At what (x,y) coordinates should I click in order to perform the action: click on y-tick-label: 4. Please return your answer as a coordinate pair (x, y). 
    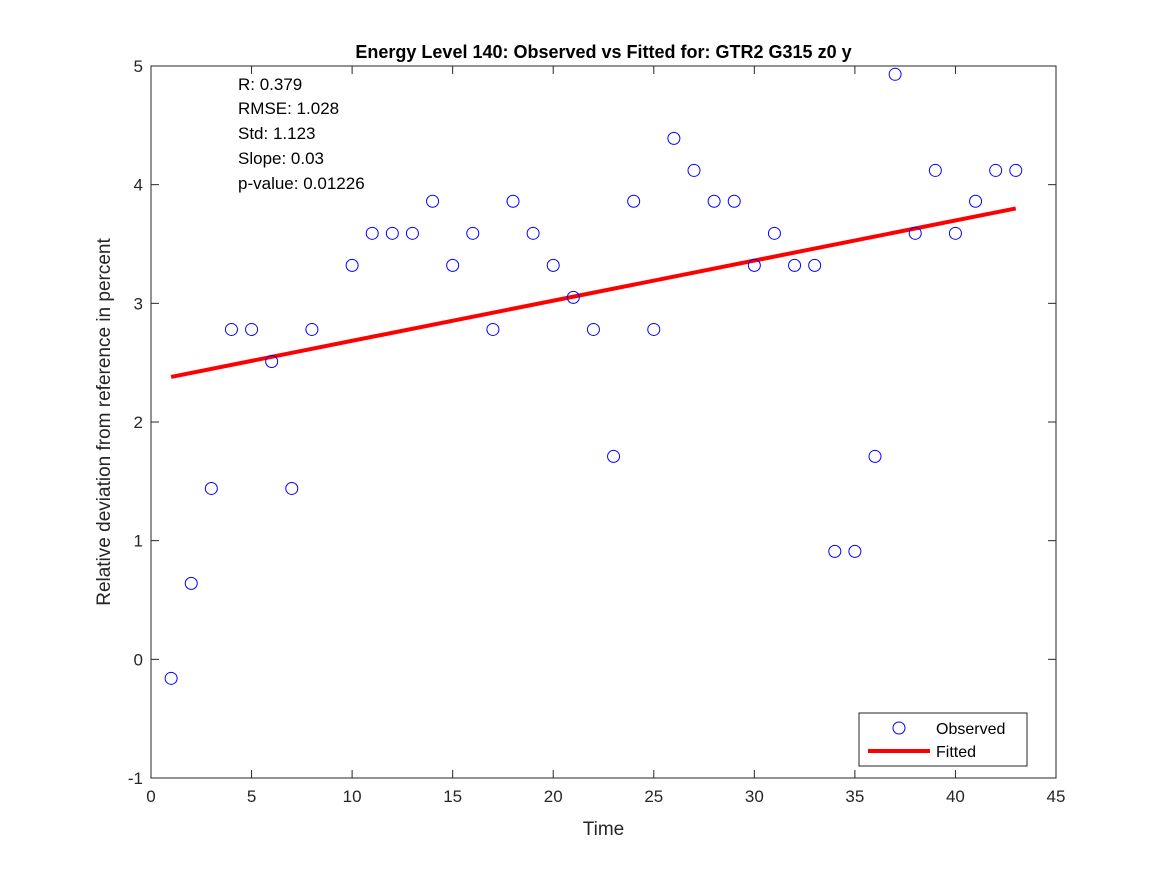
    Looking at the image, I should click on (138, 185).